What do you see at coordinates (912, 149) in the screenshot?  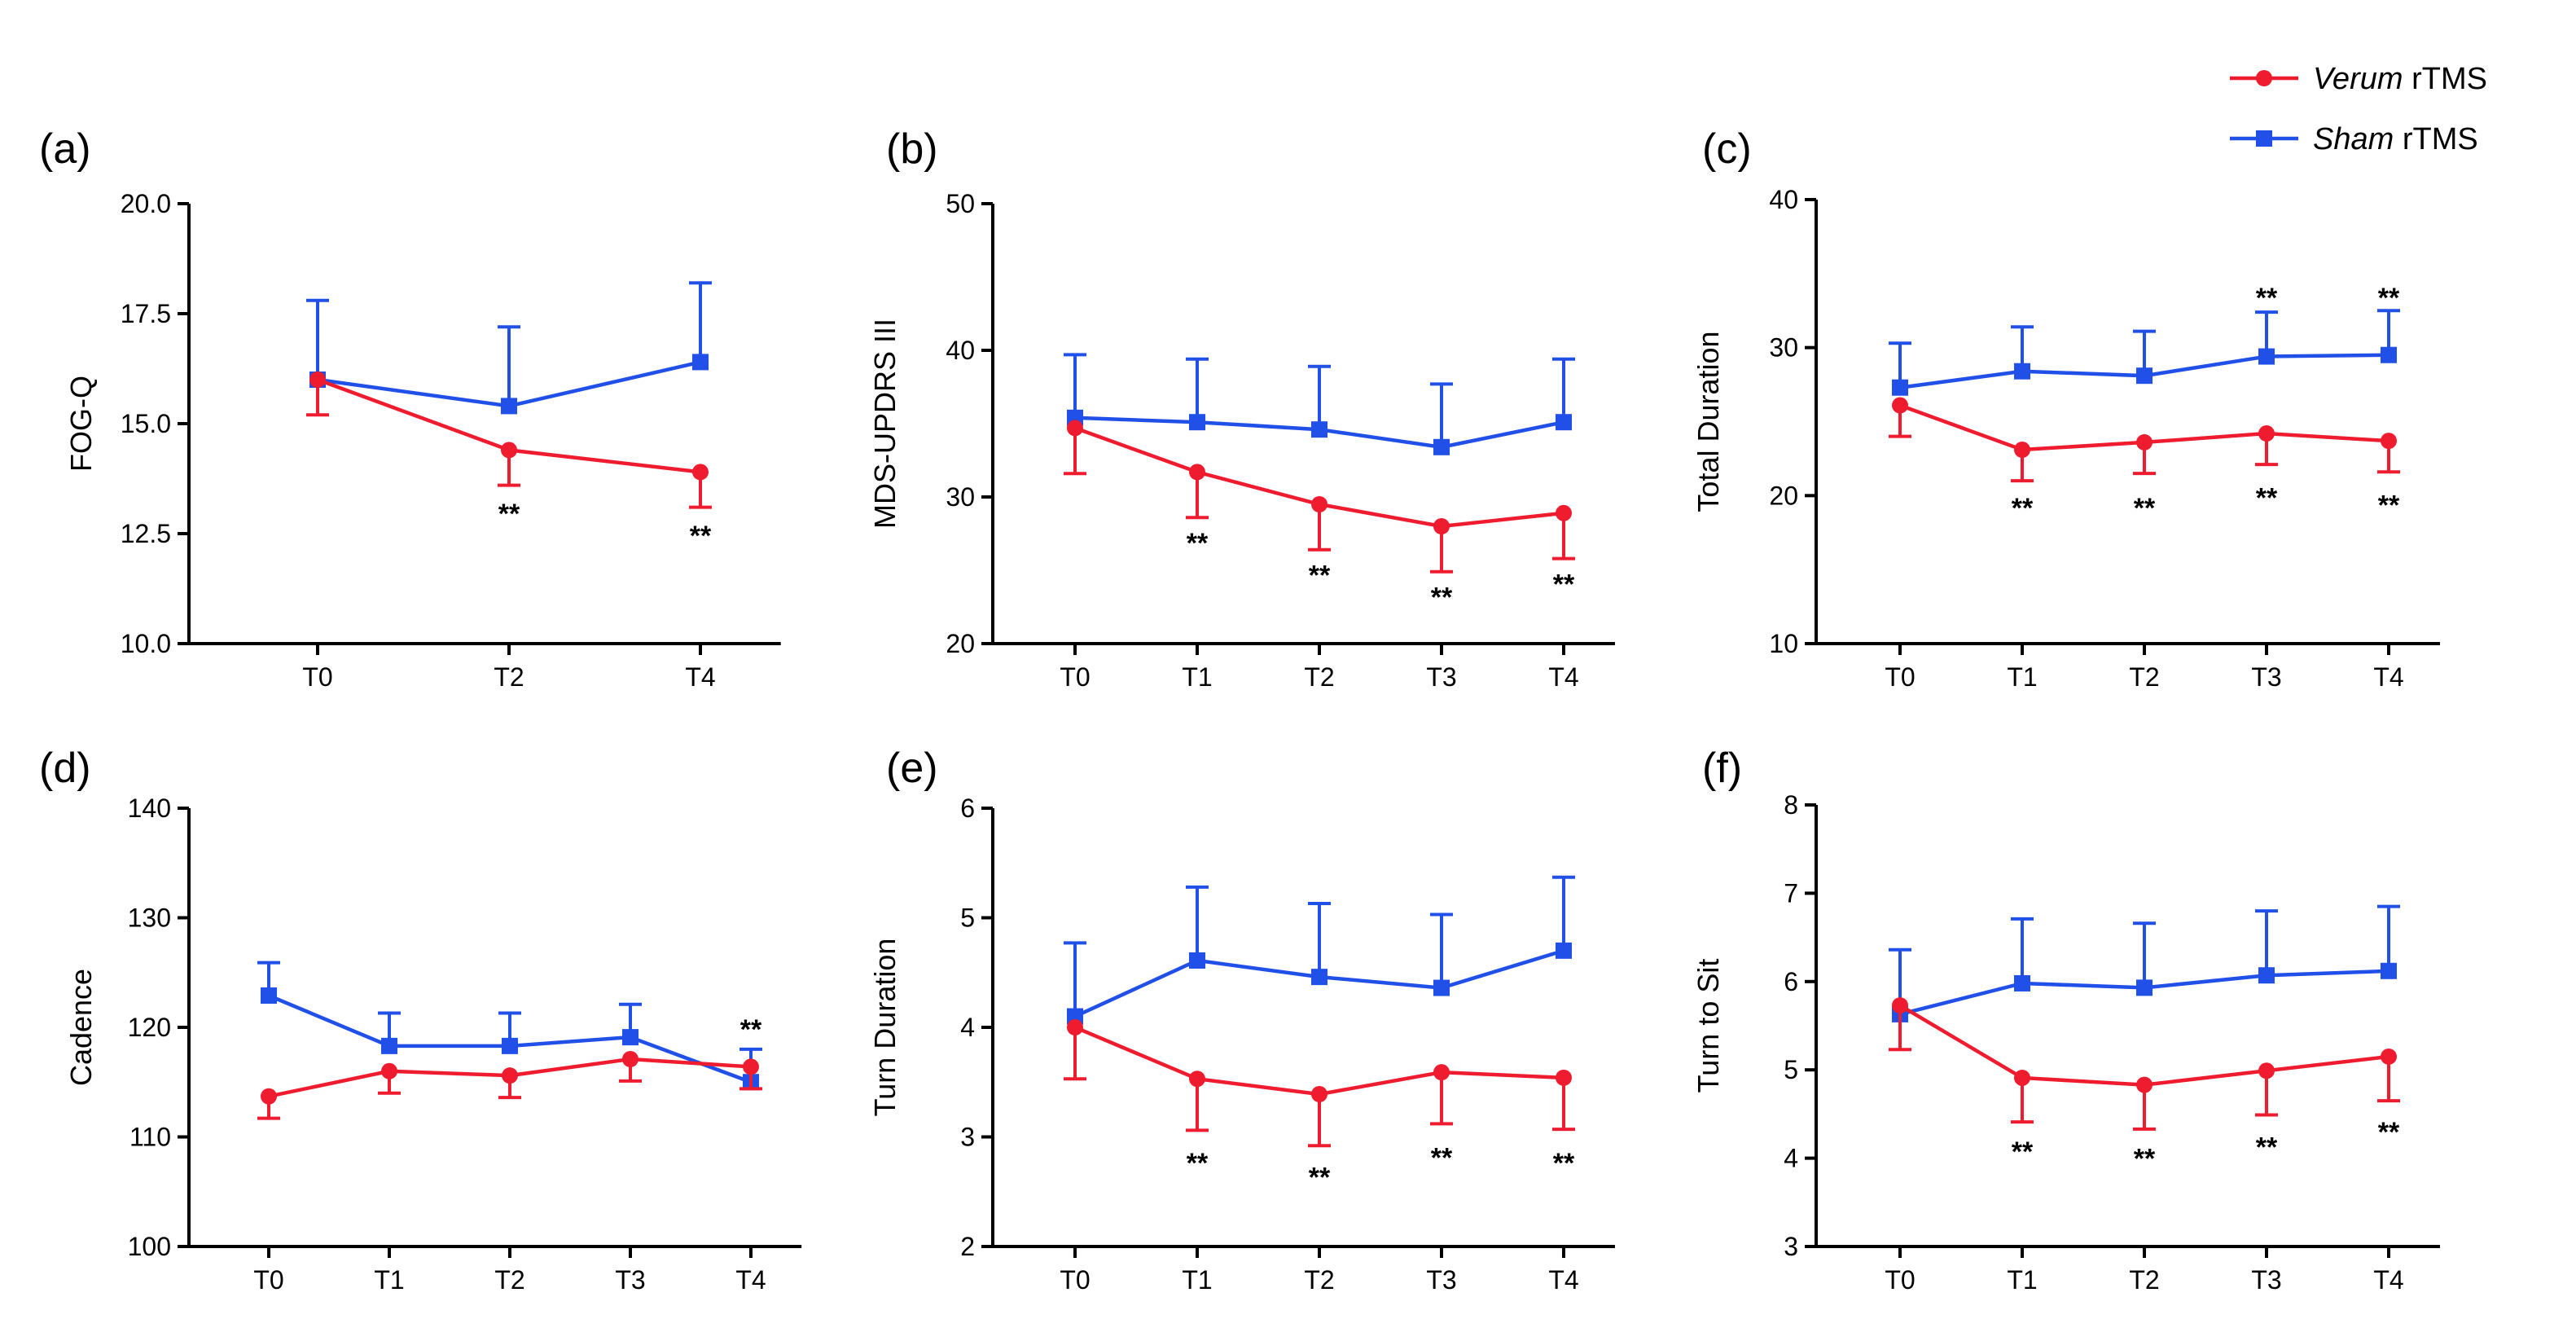 I see `panel-label: (b)` at bounding box center [912, 149].